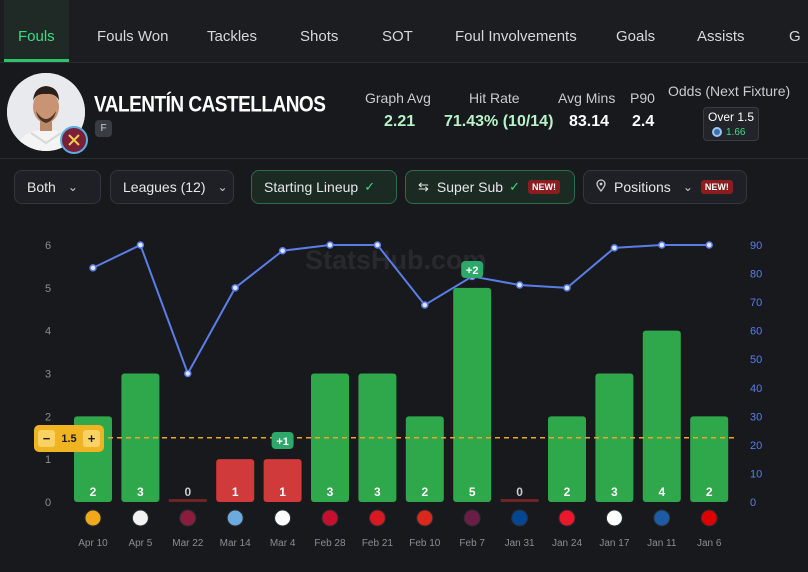 Image resolution: width=808 pixels, height=572 pixels. I want to click on aston-villa-icon, so click(188, 518).